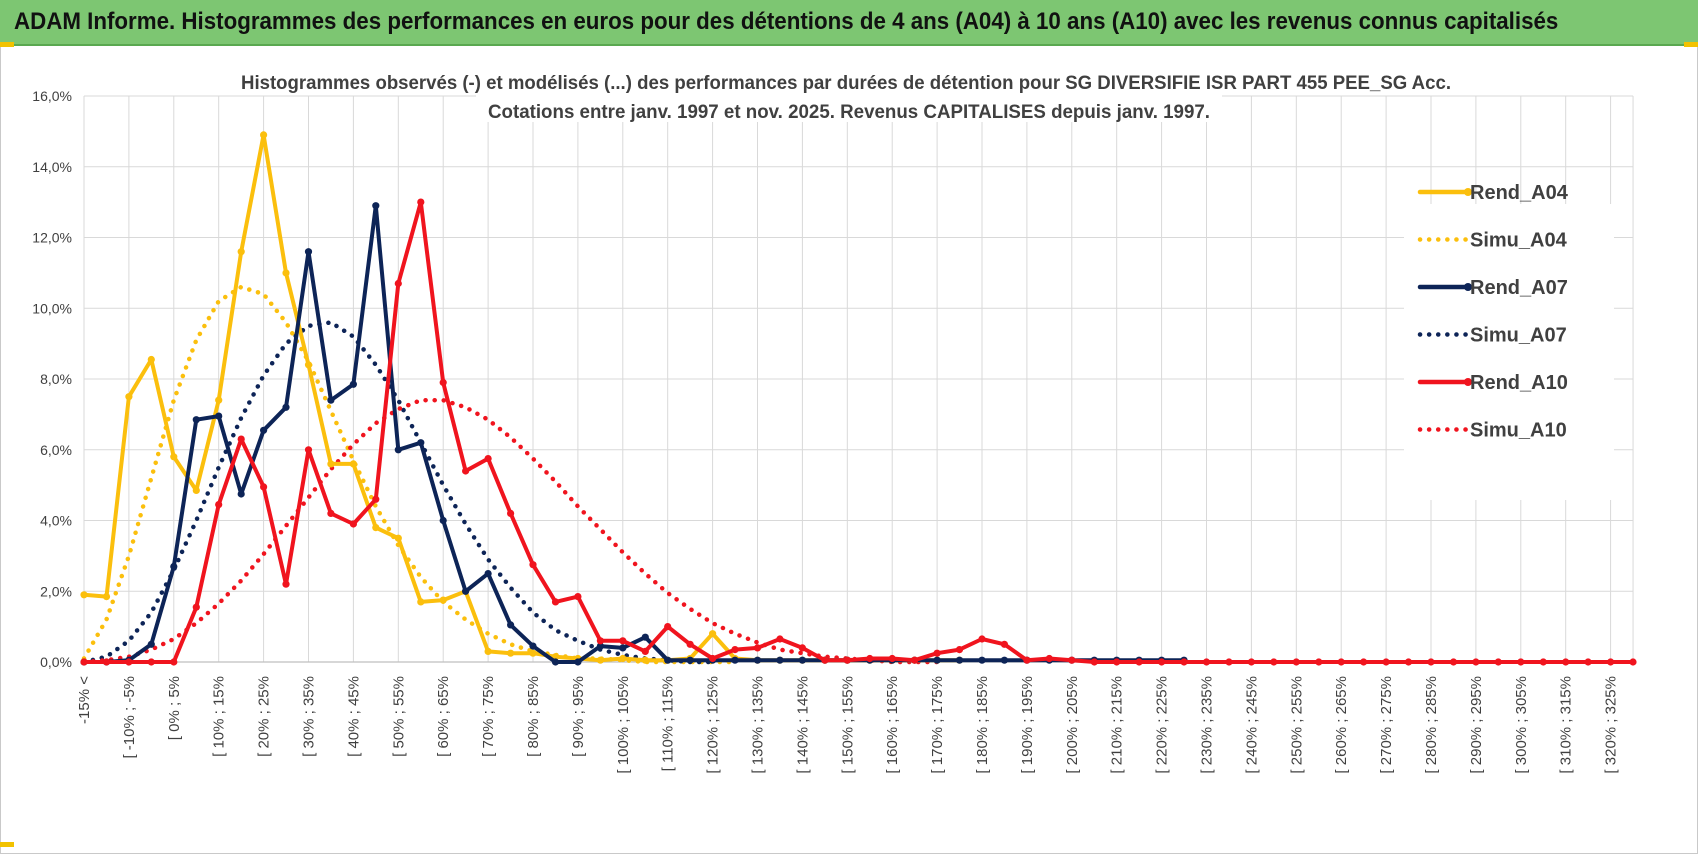 The width and height of the screenshot is (1698, 854). What do you see at coordinates (84, 700) in the screenshot?
I see `x-tick-label: -15% <` at bounding box center [84, 700].